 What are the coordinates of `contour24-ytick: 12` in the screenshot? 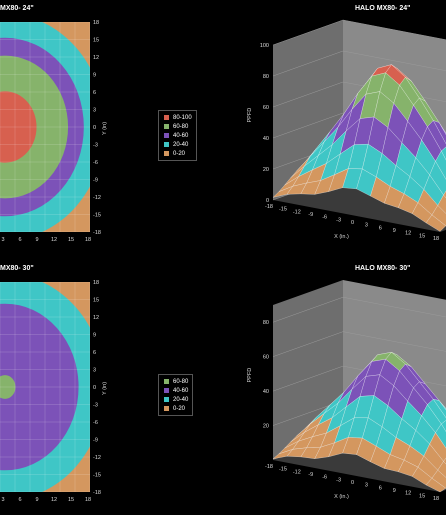 It's located at (96, 58).